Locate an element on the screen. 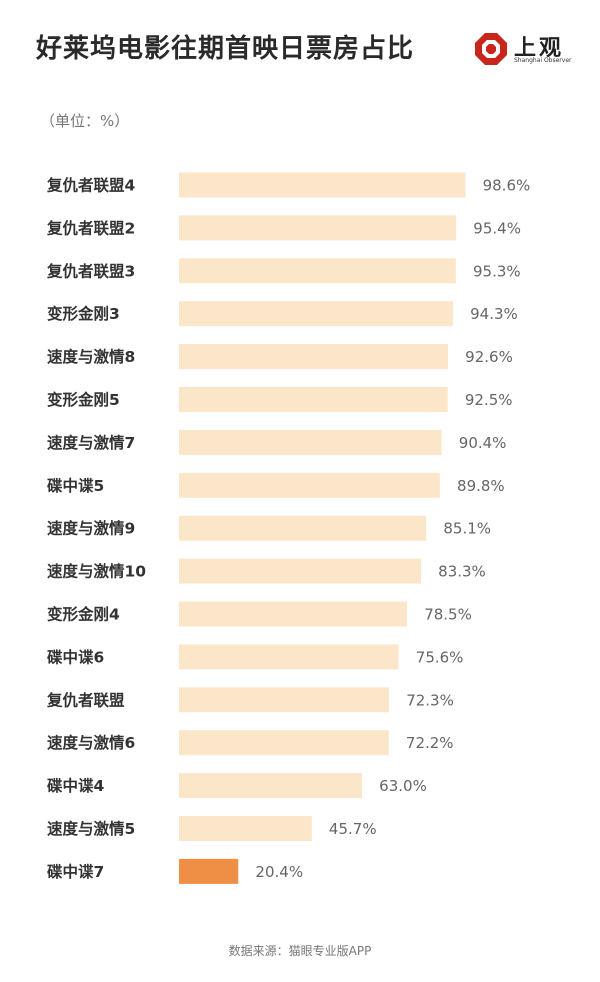 The width and height of the screenshot is (600, 982). value-label: 92.6% is located at coordinates (489, 357).